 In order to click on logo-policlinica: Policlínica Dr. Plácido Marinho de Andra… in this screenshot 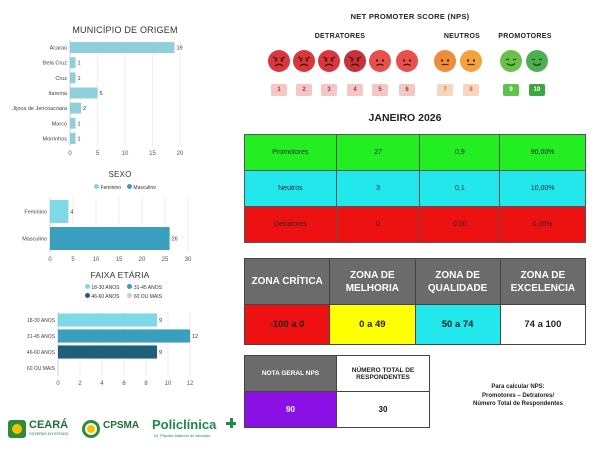, I will do `click(197, 429)`.